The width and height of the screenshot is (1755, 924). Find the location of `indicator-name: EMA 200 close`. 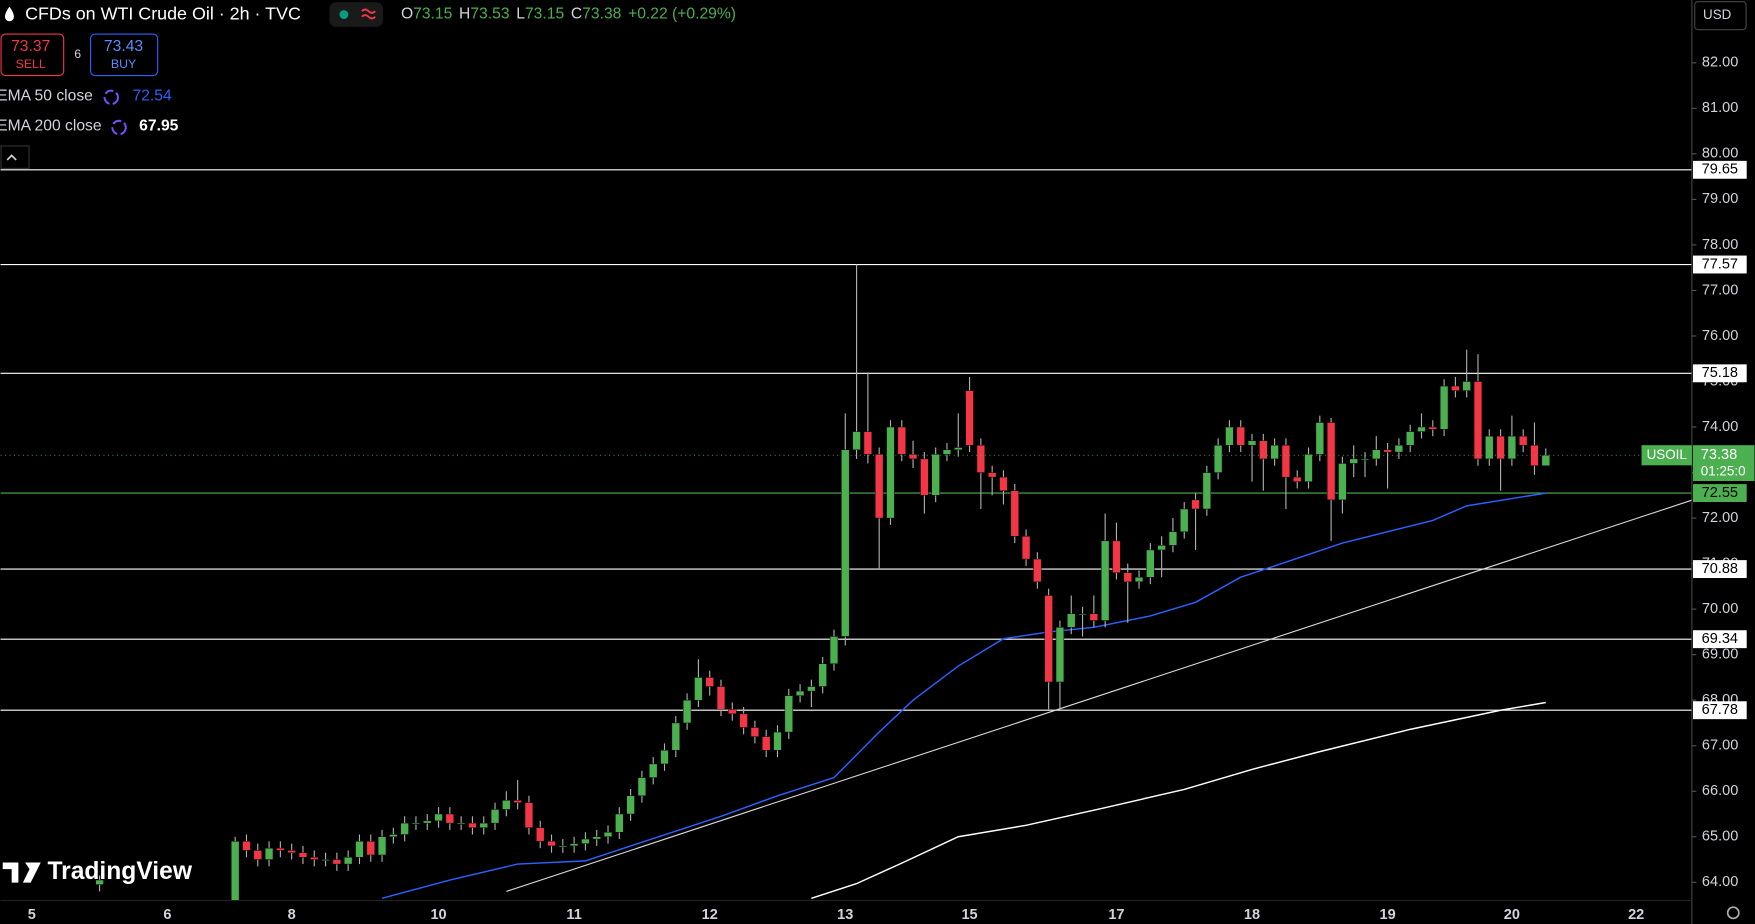

indicator-name: EMA 200 close is located at coordinates (51, 126).